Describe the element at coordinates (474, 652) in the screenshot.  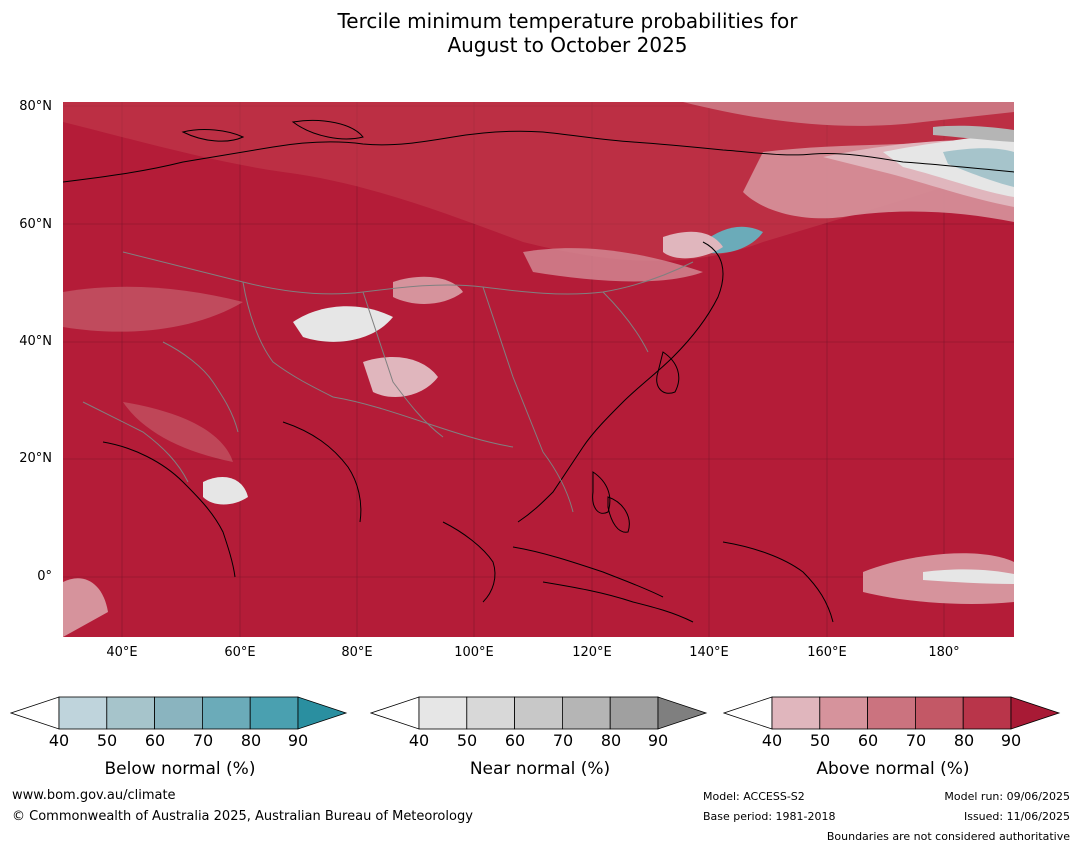
I see `lon-label-100e: 100°E` at that location.